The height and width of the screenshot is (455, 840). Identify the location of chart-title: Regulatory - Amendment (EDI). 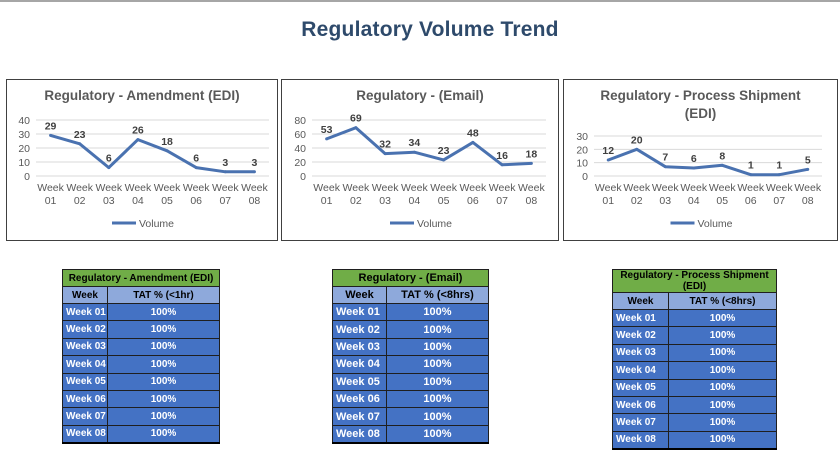
(141, 95).